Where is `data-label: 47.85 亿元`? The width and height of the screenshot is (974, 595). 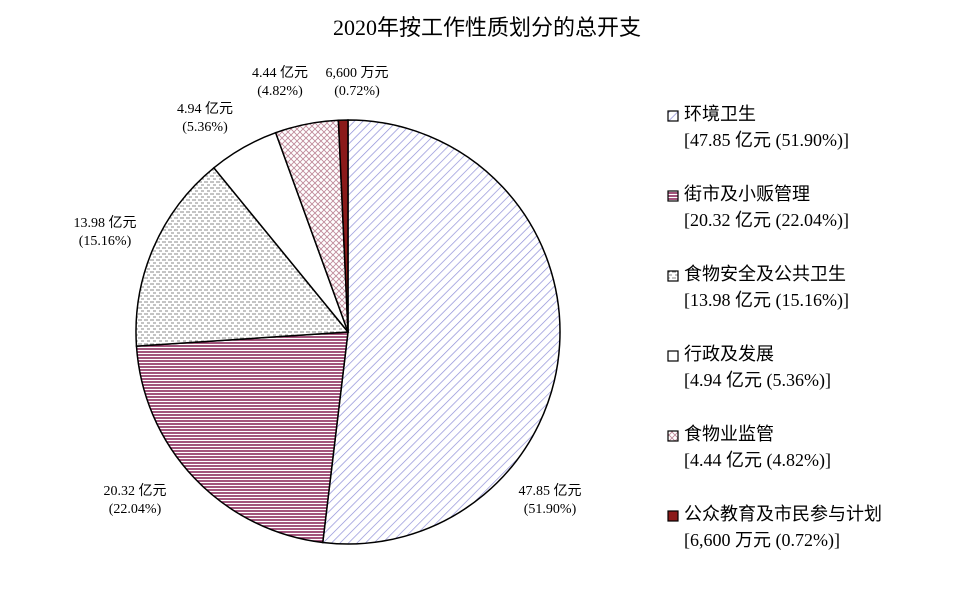
data-label: 47.85 亿元 is located at coordinates (550, 491).